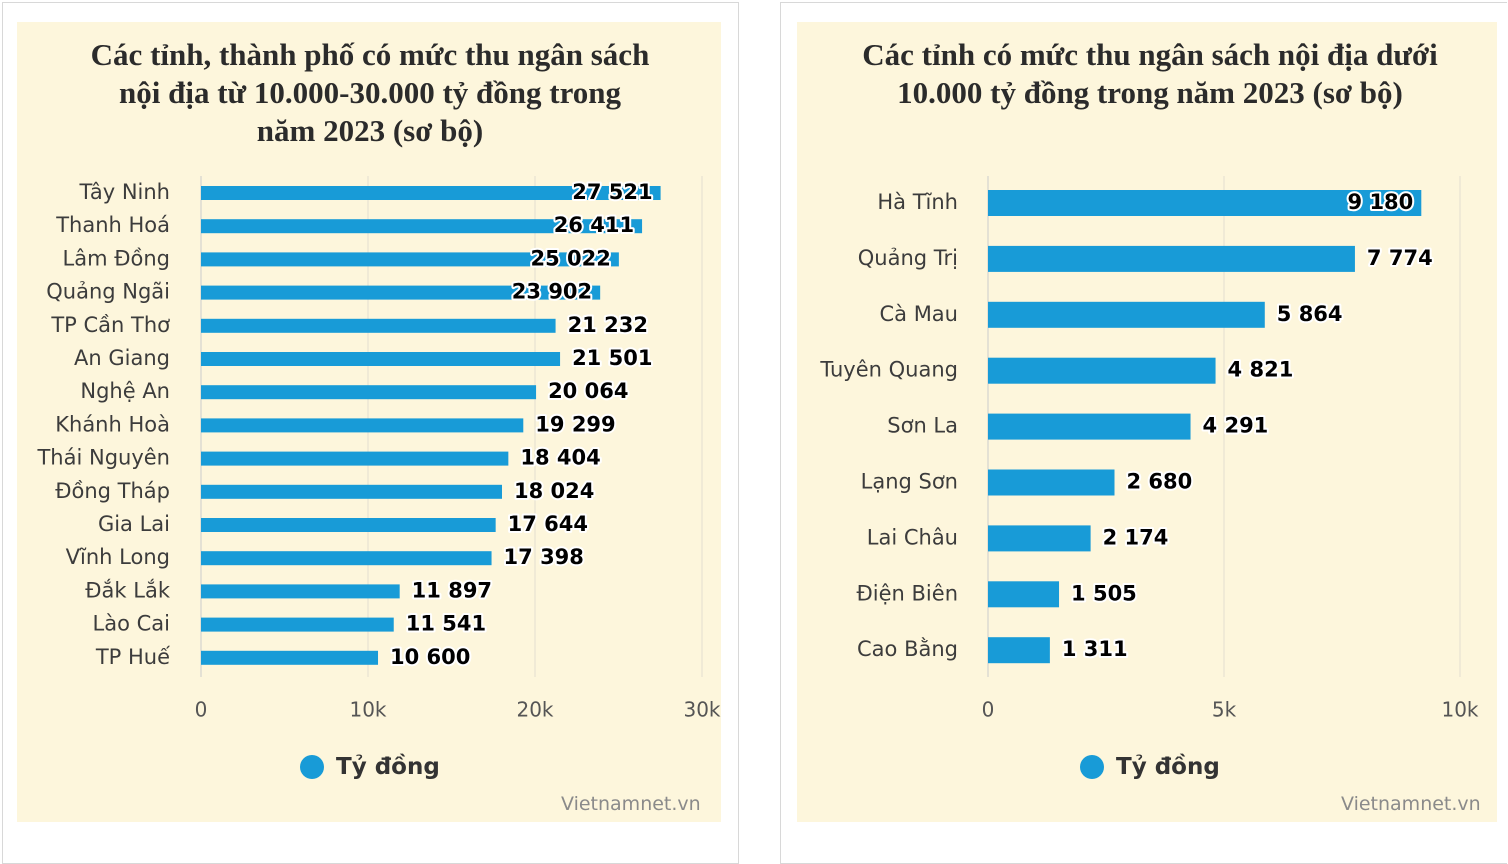  Describe the element at coordinates (534, 710) in the screenshot. I see `x-tick-label-left: 20k` at that location.